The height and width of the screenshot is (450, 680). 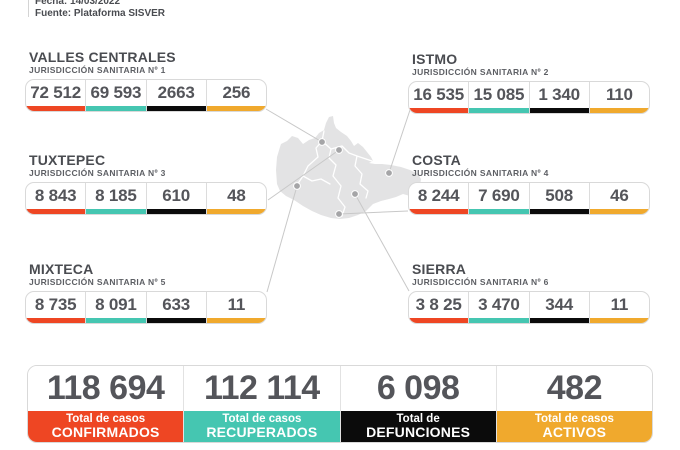 I want to click on confirmed-value: 8 244, so click(x=439, y=198).